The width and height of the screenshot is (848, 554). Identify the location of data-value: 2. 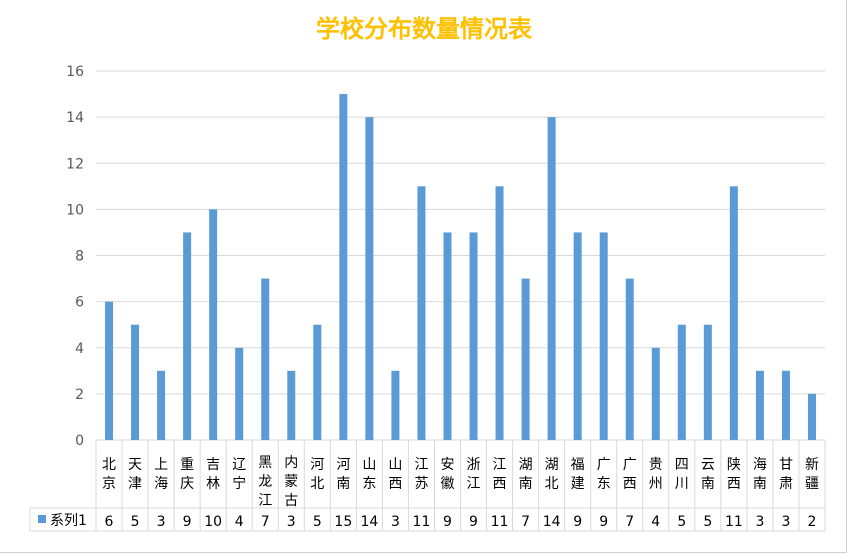
(812, 522).